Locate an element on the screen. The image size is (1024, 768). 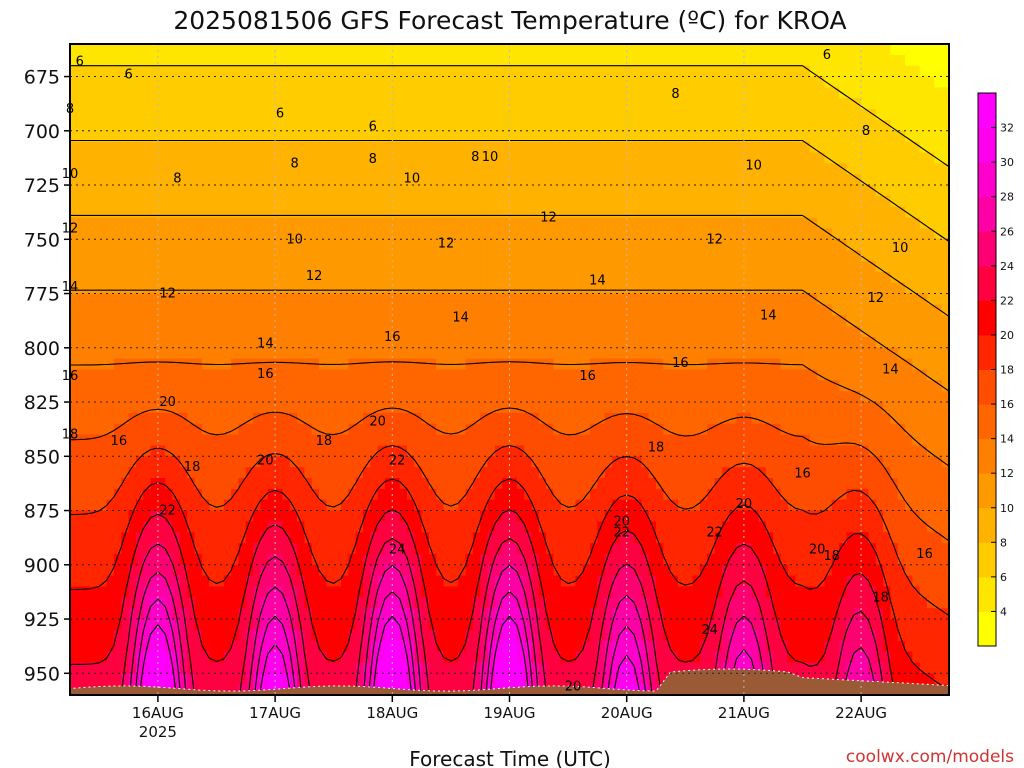
colorbar-label: 14 is located at coordinates (1007, 439).